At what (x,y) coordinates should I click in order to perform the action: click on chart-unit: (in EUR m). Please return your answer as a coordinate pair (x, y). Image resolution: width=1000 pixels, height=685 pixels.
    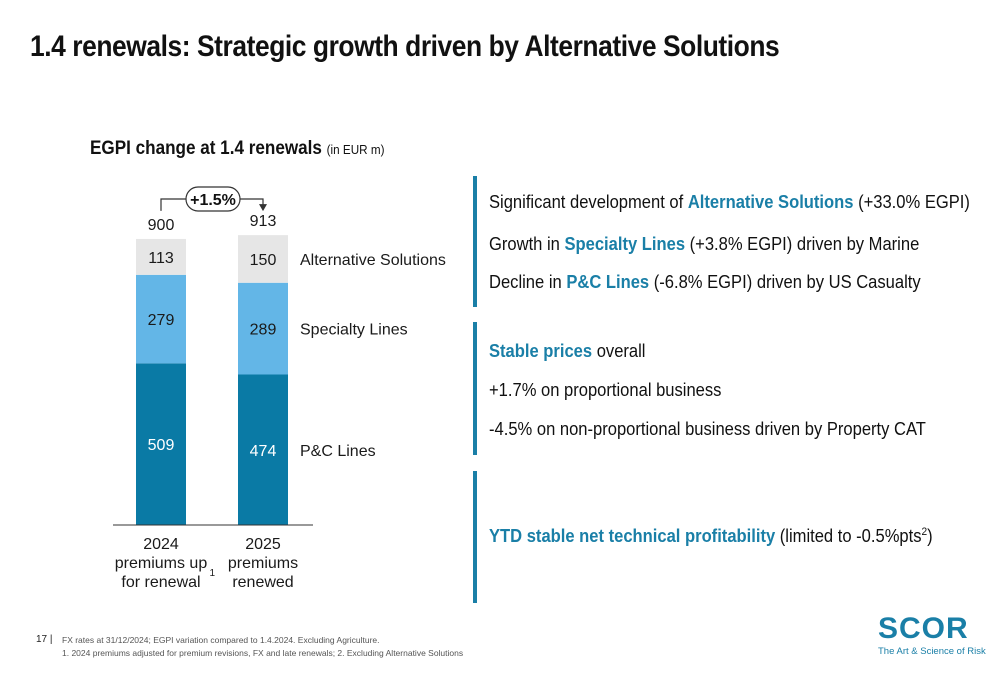
    Looking at the image, I should click on (355, 149).